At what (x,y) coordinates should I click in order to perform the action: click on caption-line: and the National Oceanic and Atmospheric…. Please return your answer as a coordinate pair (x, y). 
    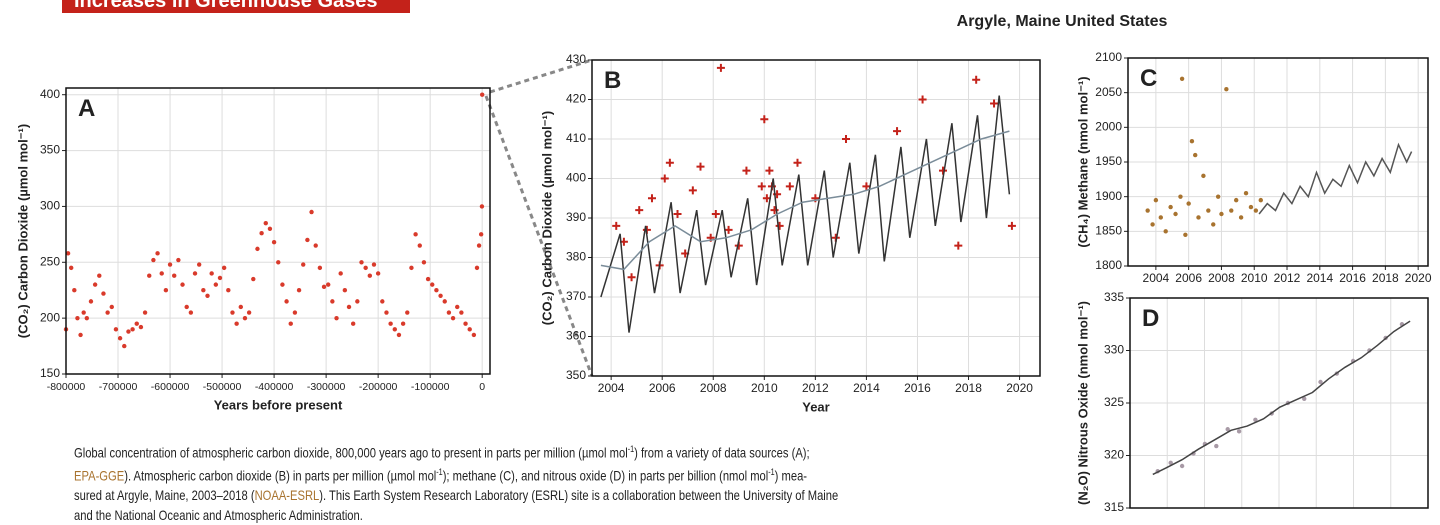
    Looking at the image, I should click on (456, 515).